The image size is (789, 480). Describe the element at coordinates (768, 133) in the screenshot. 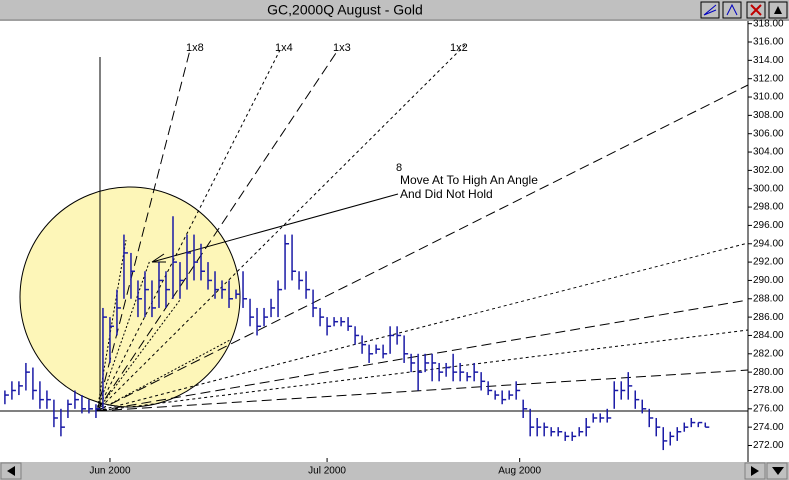

I see `y-tick-label: 306.00` at that location.